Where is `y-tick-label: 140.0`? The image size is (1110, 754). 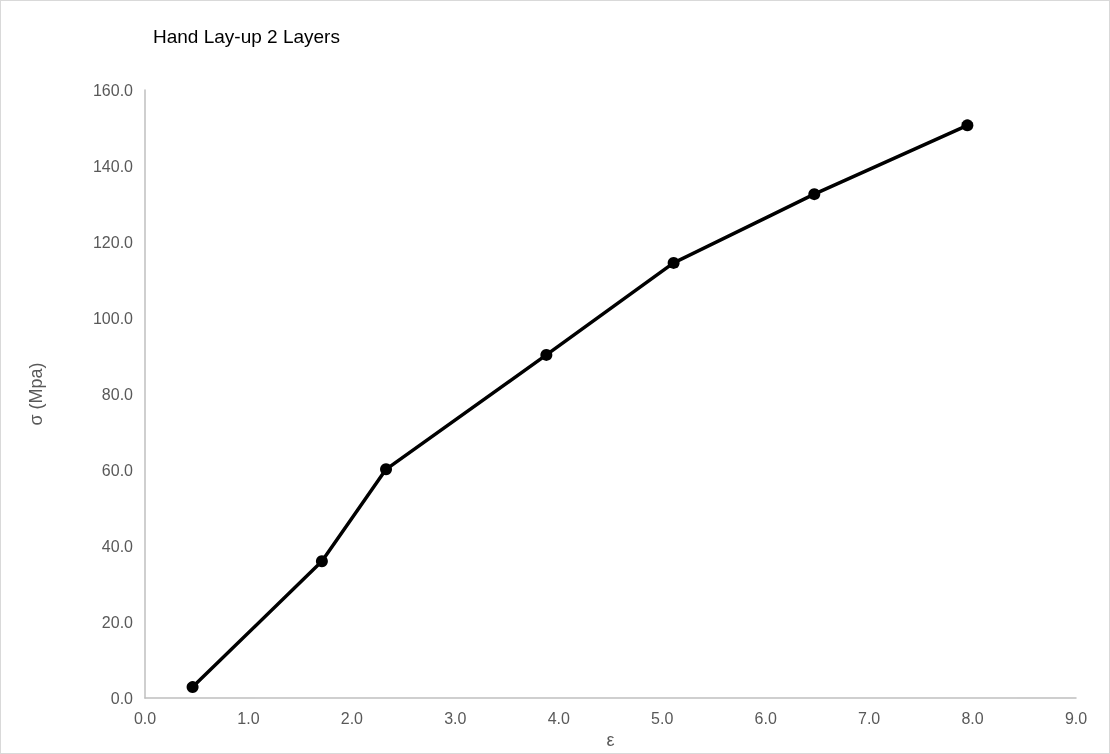 y-tick-label: 140.0 is located at coordinates (113, 166).